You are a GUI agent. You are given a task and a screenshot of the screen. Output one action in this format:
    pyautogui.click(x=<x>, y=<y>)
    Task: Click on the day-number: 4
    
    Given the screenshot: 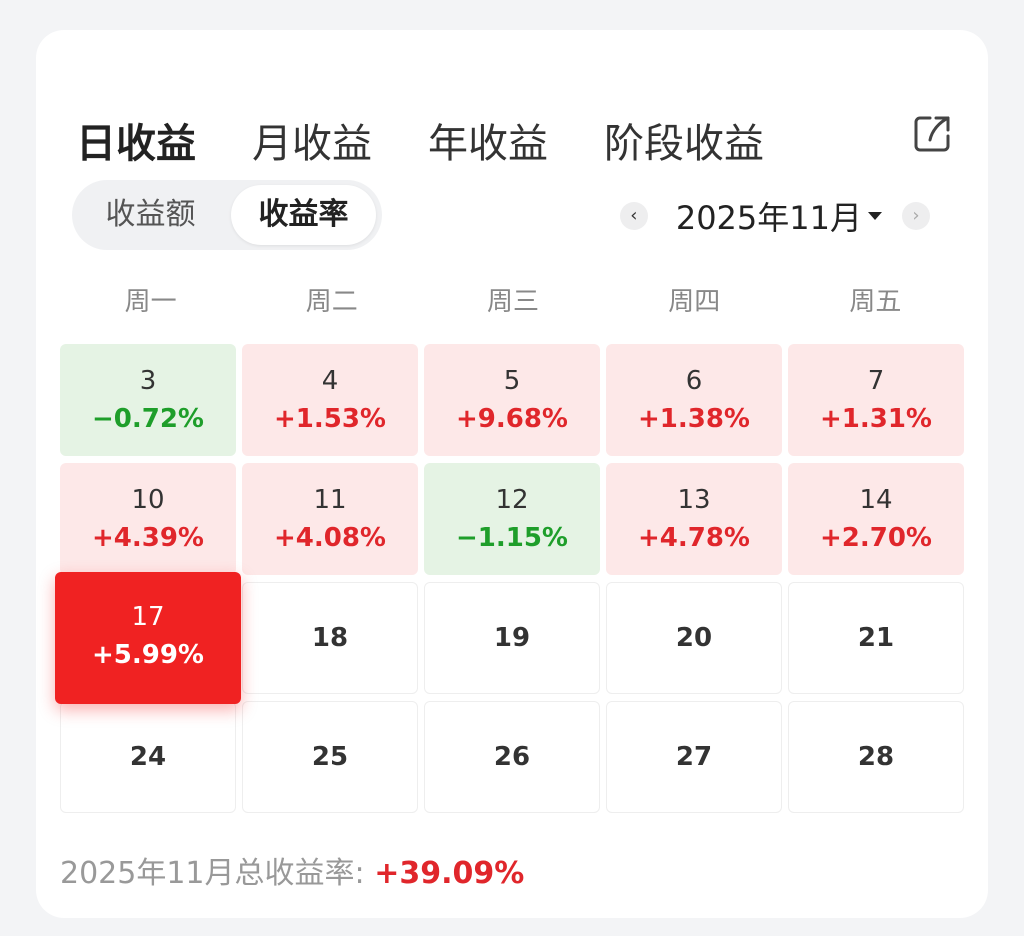 What is the action you would take?
    pyautogui.click(x=330, y=381)
    